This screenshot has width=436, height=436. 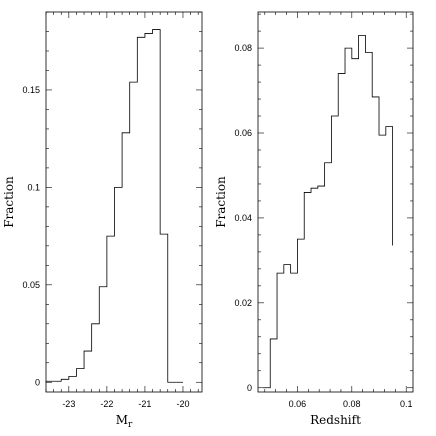 I want to click on y-tick-label: 0.15, so click(x=31, y=90).